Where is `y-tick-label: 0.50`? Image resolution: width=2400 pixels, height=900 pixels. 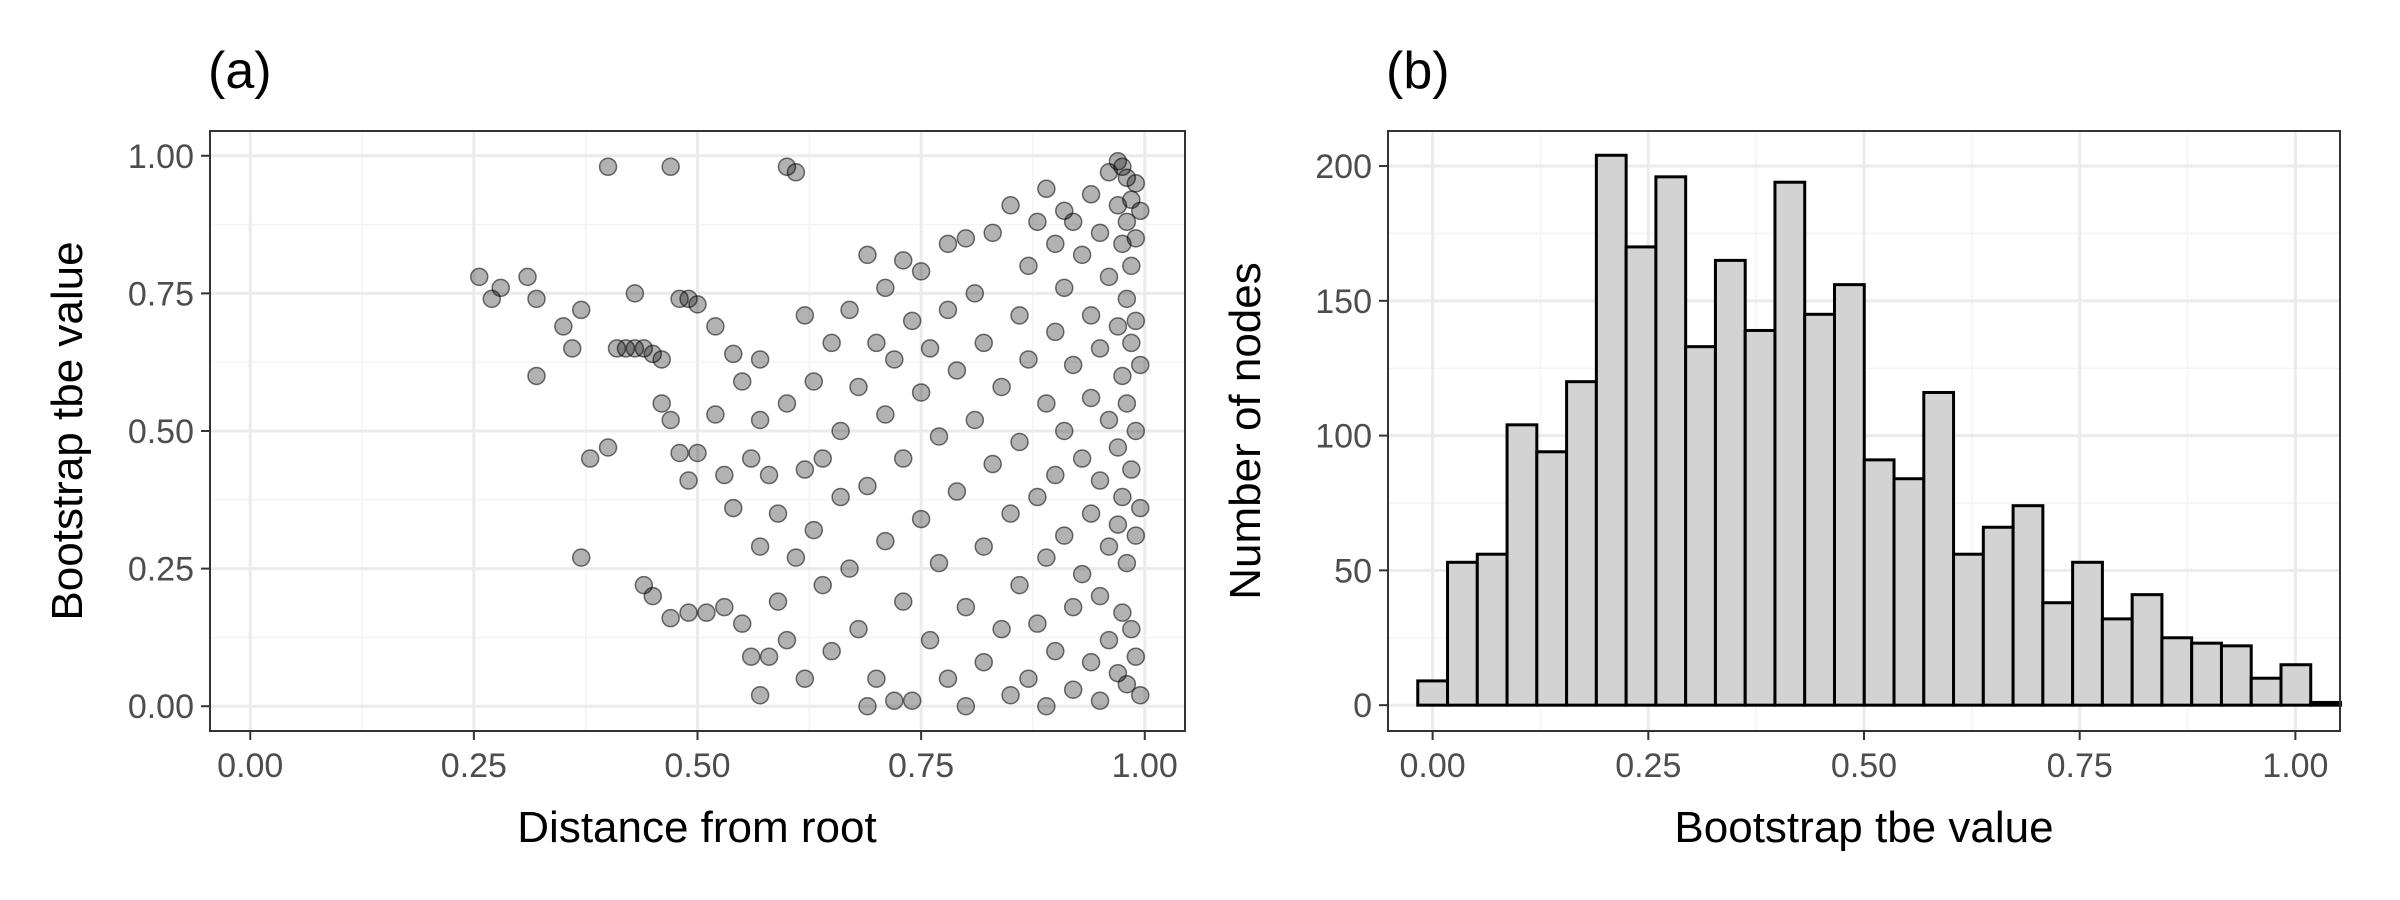
y-tick-label: 0.50 is located at coordinates (161, 432).